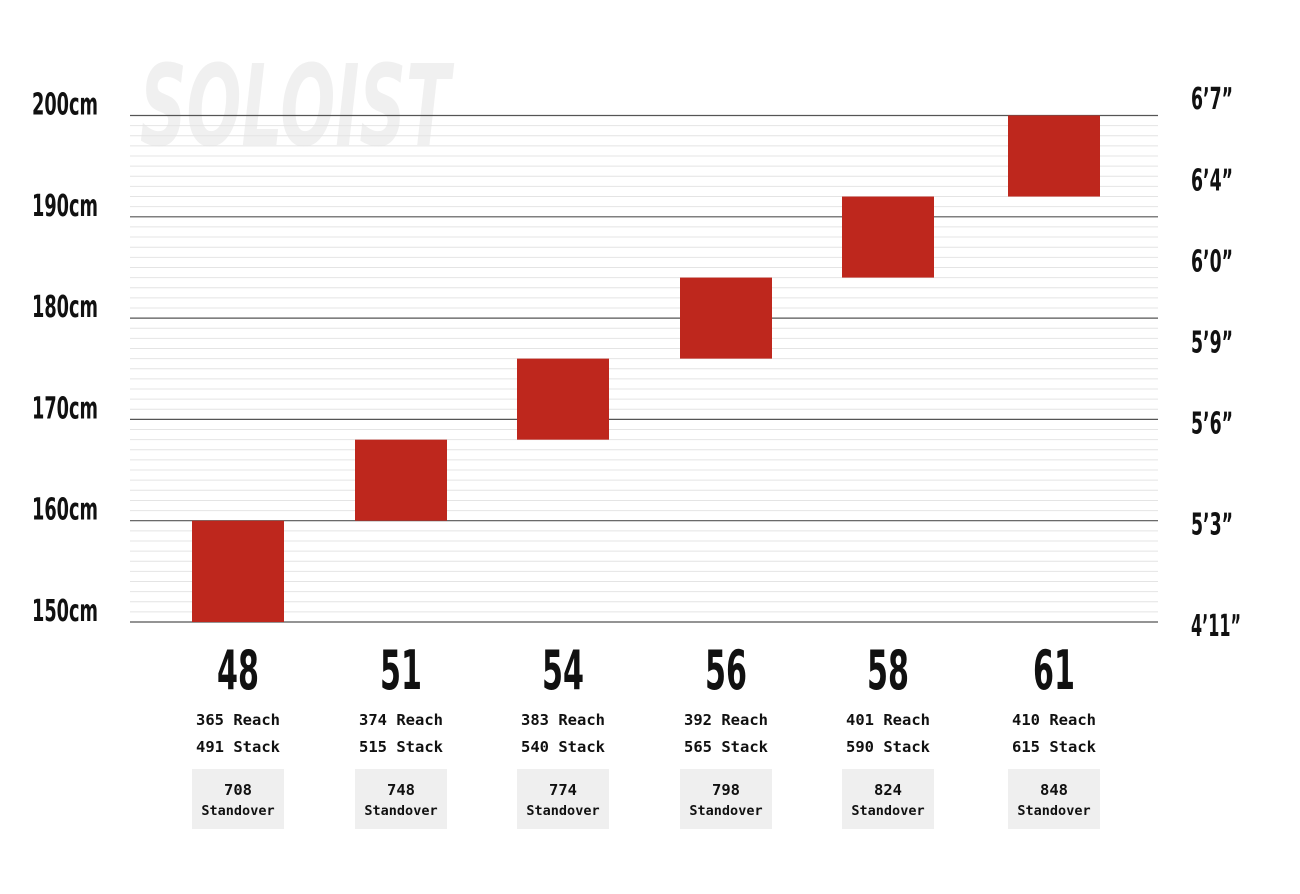  I want to click on size-column-56: 56 392 Reach 565 Stack 798 Standover, so click(726, 734).